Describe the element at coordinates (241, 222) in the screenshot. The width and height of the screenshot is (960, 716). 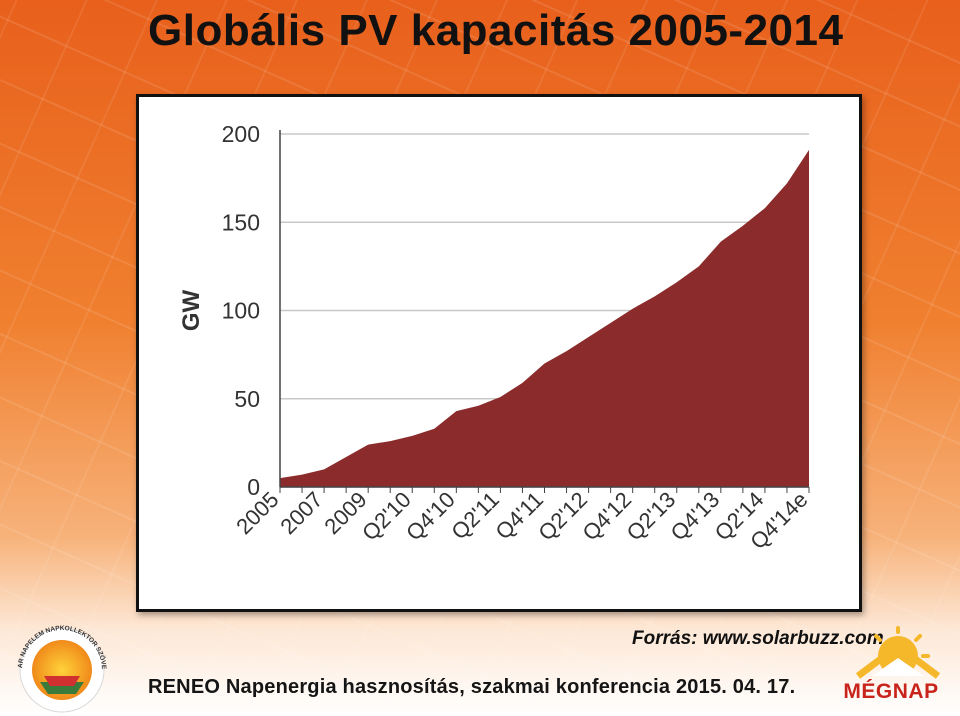
I see `y-tick-label: 150` at that location.